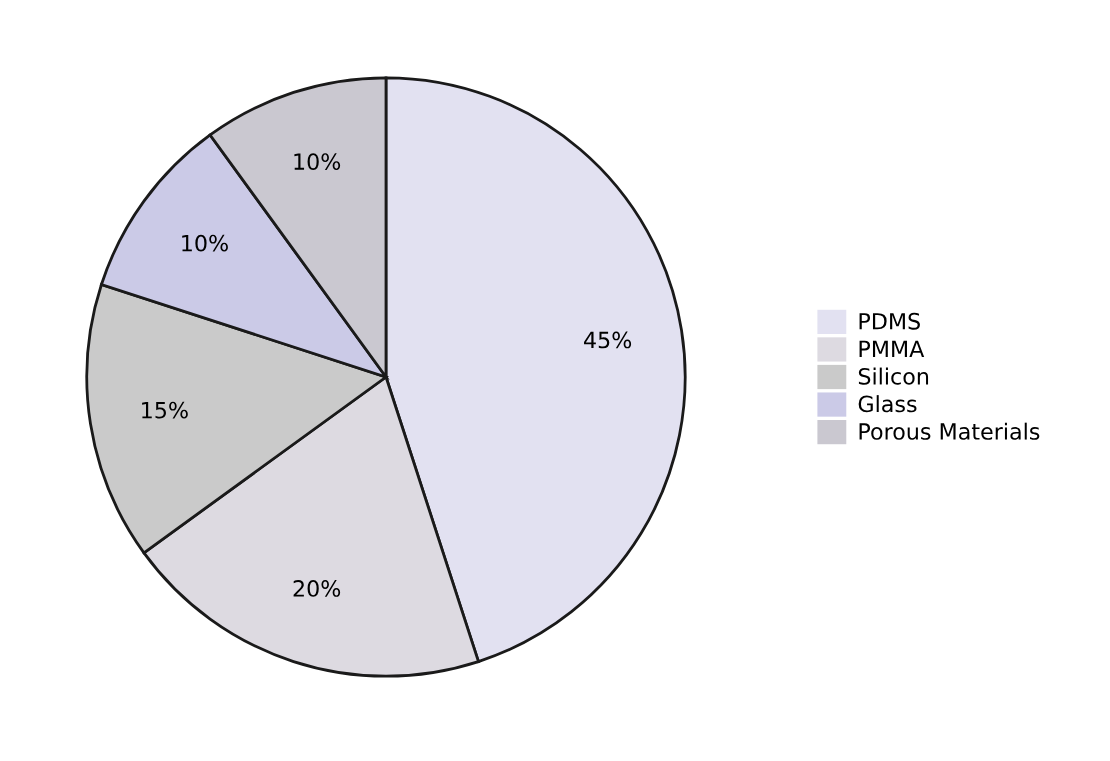  I want to click on data-label: 20%, so click(317, 588).